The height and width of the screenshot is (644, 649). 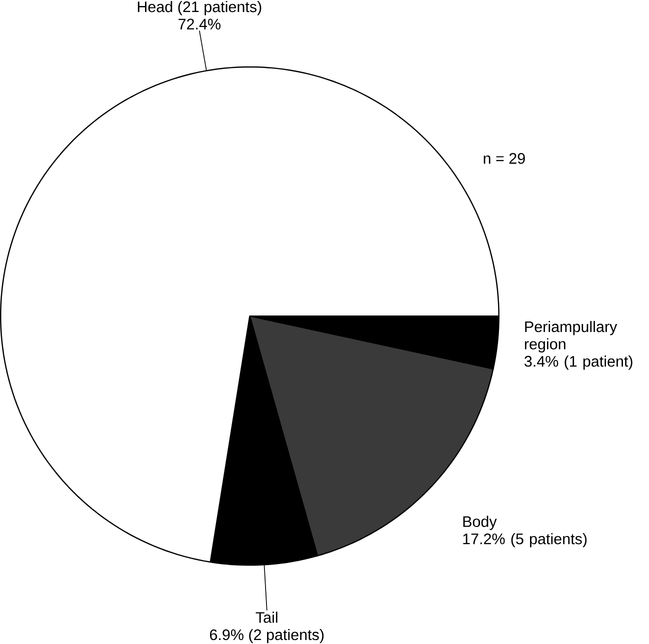 What do you see at coordinates (504, 158) in the screenshot?
I see `text: n = 29` at bounding box center [504, 158].